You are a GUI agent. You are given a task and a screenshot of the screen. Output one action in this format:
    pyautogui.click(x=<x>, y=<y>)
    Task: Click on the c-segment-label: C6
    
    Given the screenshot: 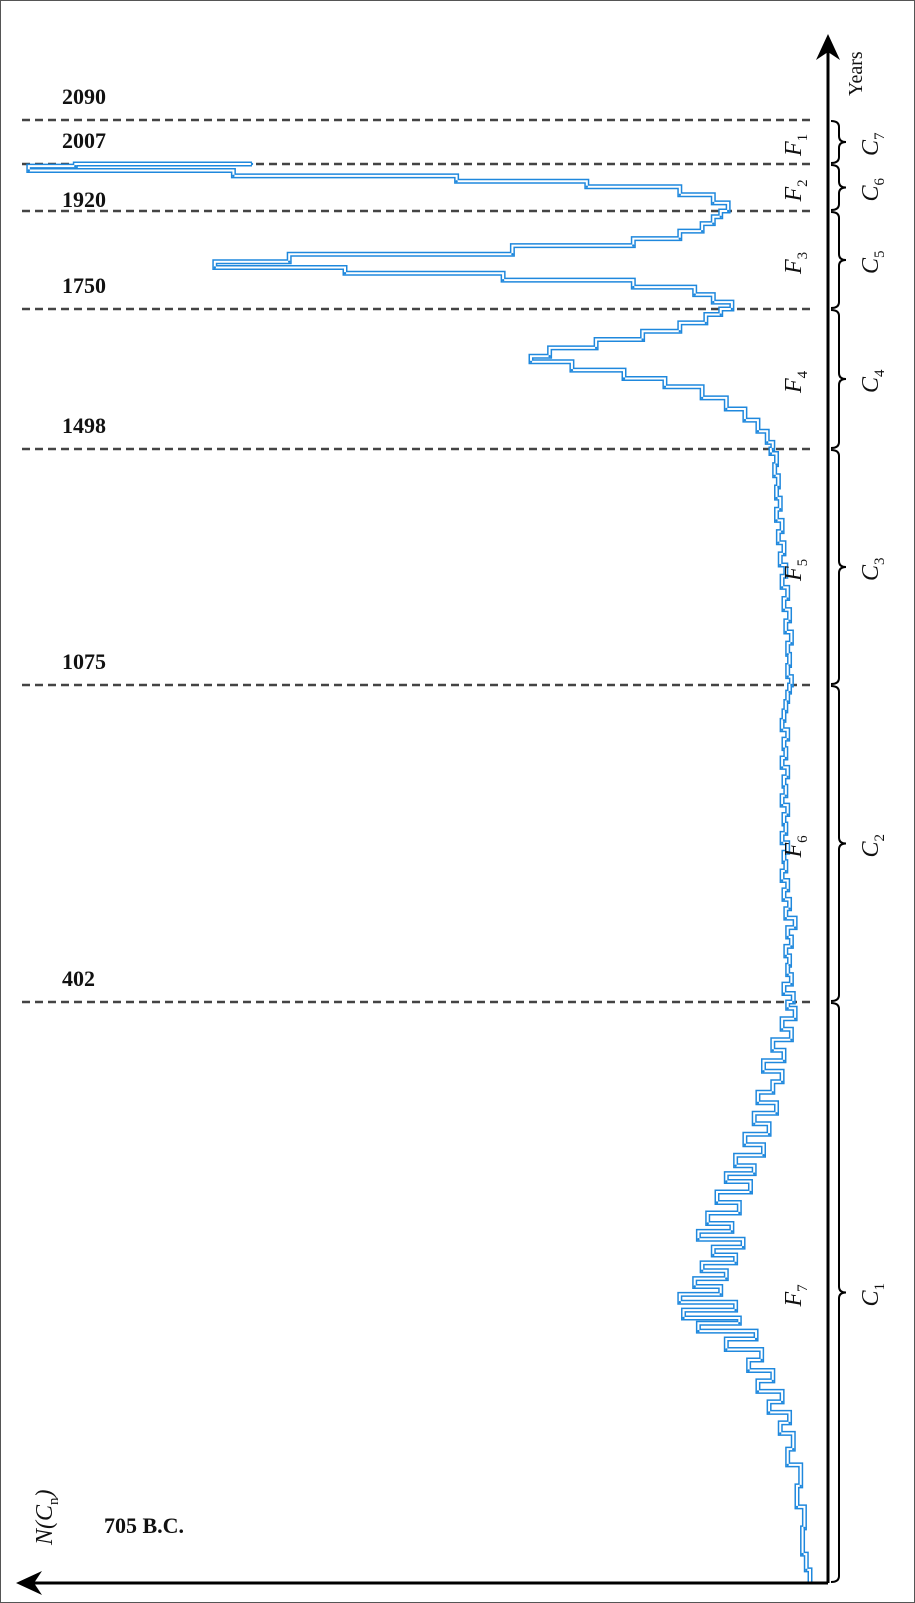 What is the action you would take?
    pyautogui.click(x=873, y=189)
    